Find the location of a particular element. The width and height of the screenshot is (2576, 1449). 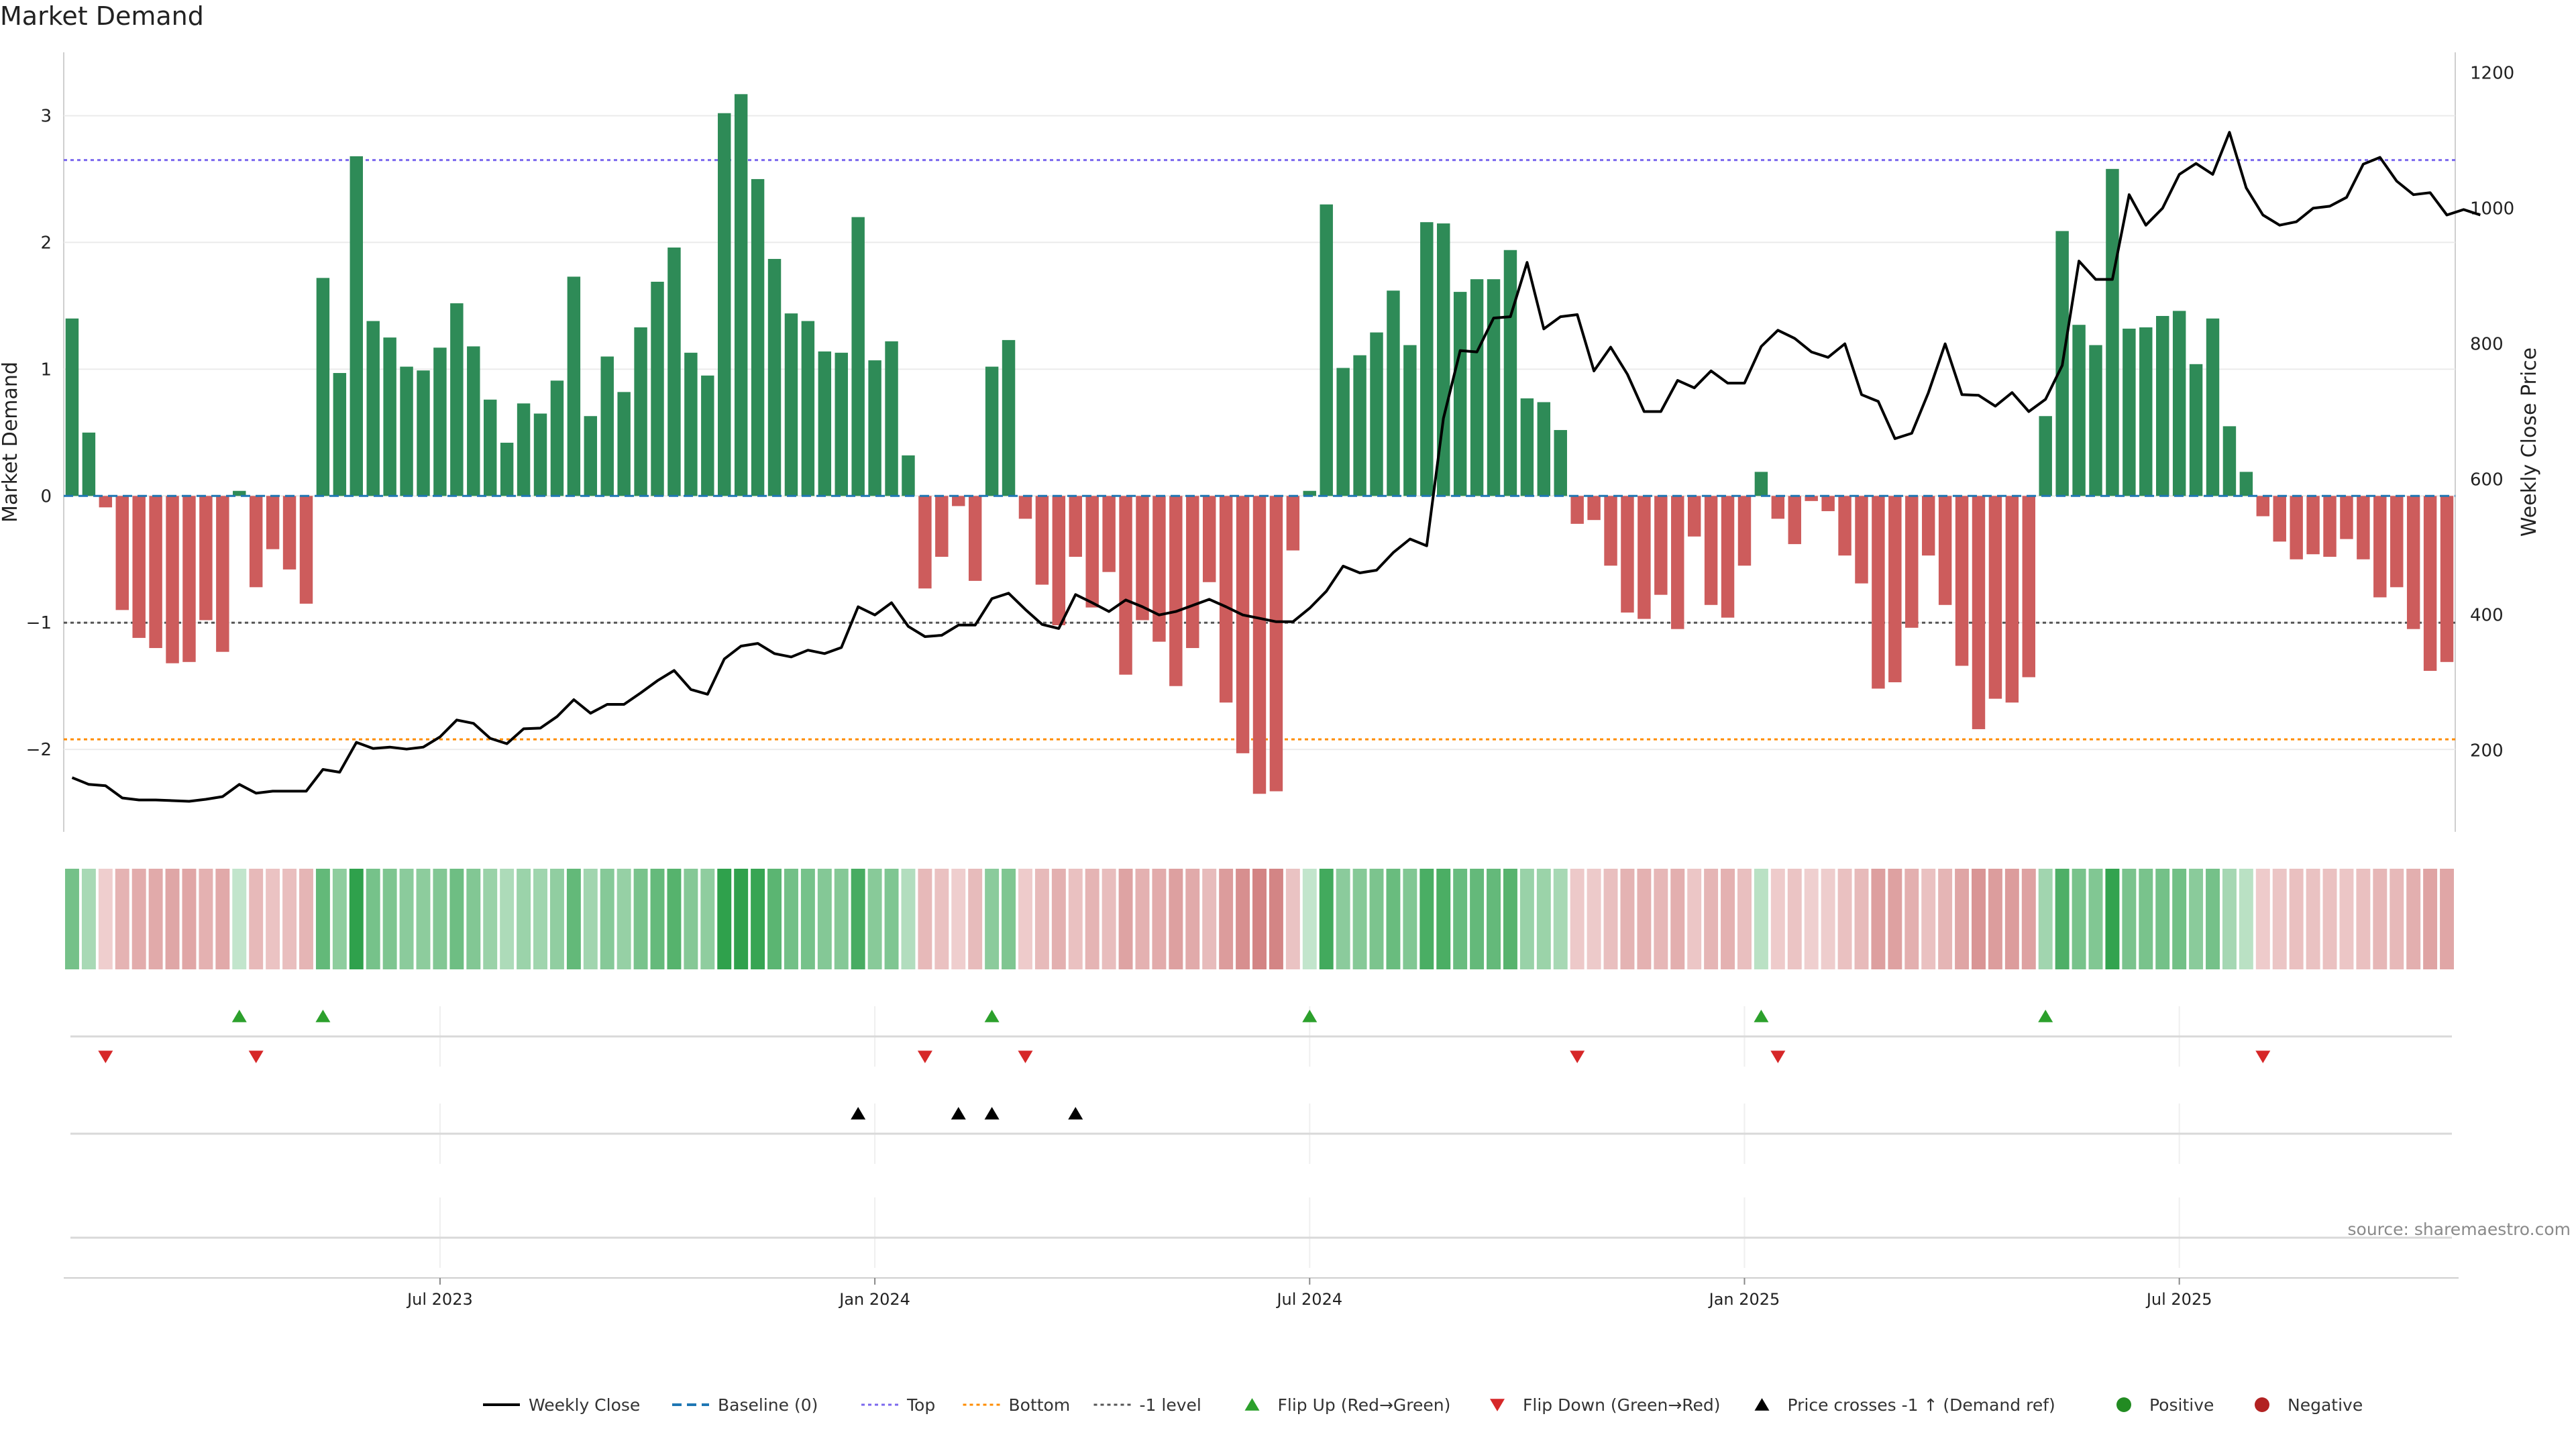

y-tick-label-left: −2 is located at coordinates (39, 750).